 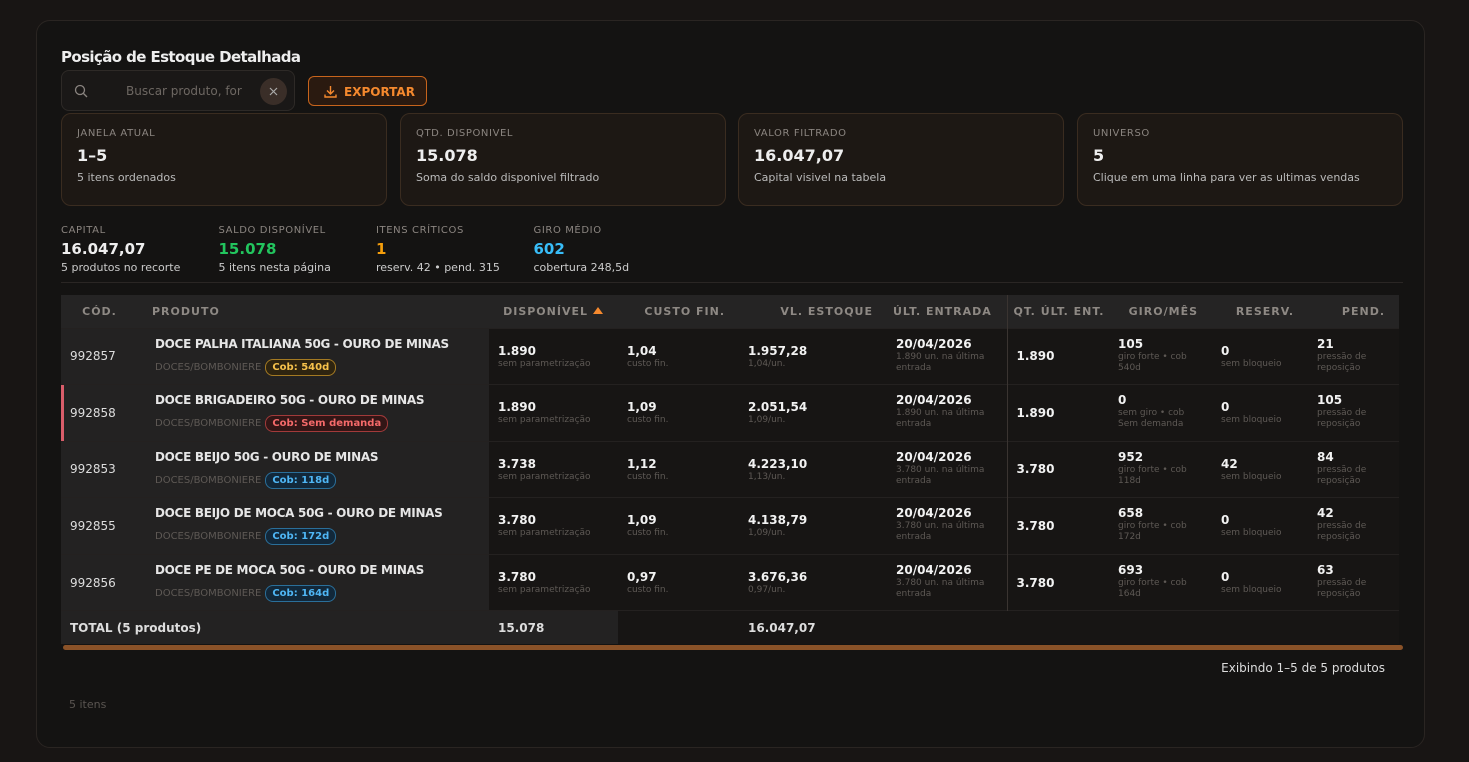 What do you see at coordinates (732, 282) in the screenshot?
I see `divider` at bounding box center [732, 282].